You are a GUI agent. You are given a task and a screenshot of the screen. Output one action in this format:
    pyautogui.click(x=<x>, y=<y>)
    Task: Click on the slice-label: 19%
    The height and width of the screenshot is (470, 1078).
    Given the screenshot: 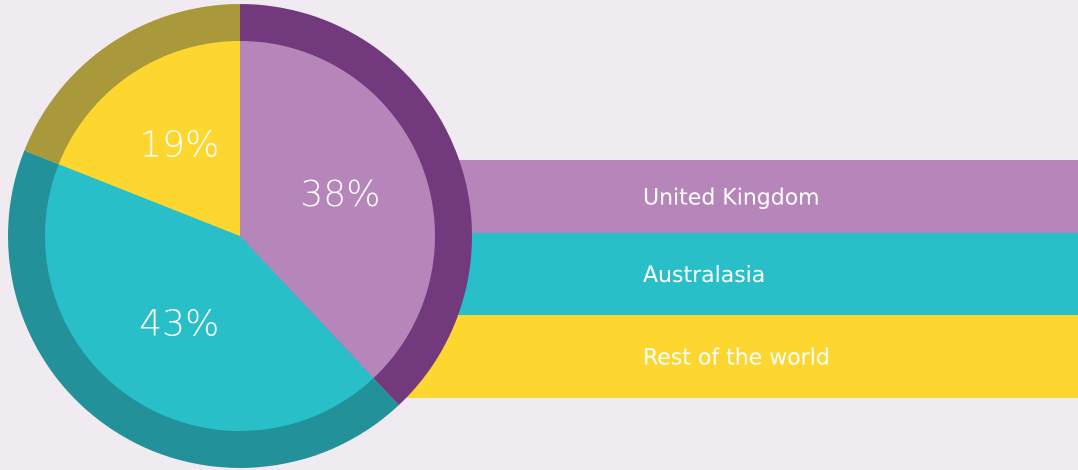 What is the action you would take?
    pyautogui.click(x=179, y=145)
    